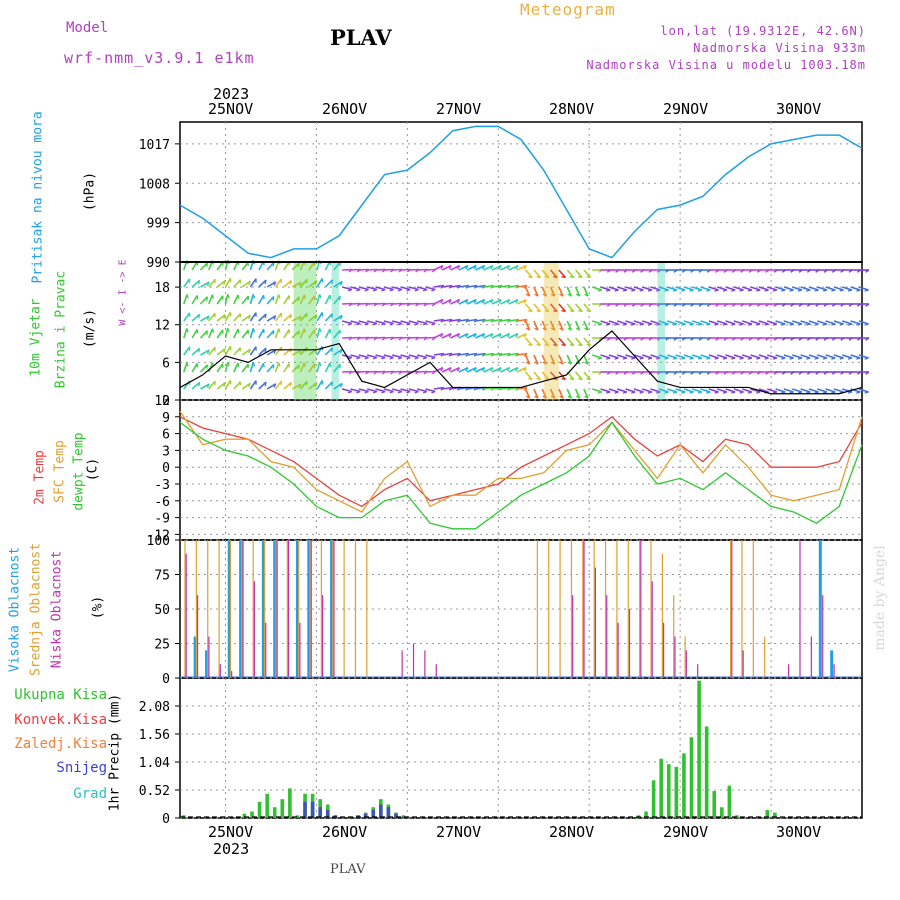  Describe the element at coordinates (381, 811) in the screenshot. I see `precip-snow-bar` at that location.